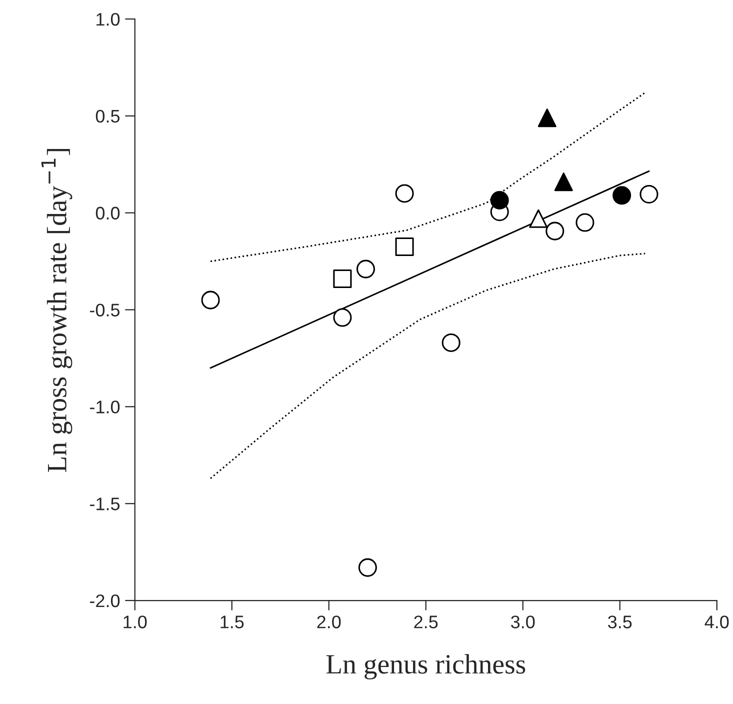 This screenshot has width=733, height=704. I want to click on y-tick-label: -1.5, so click(105, 504).